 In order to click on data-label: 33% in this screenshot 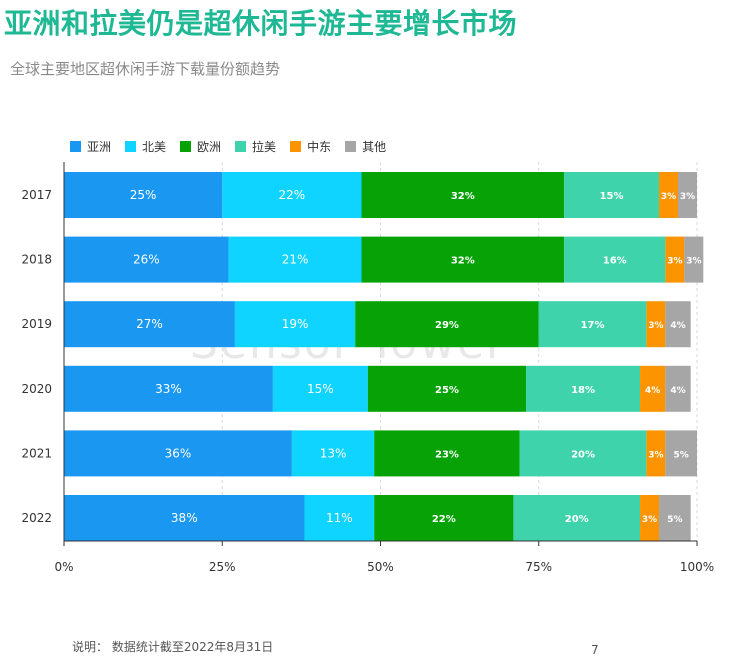, I will do `click(168, 389)`.